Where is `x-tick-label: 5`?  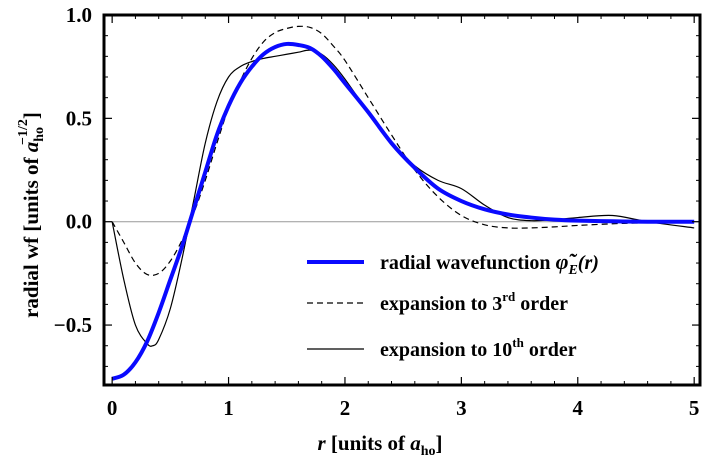
x-tick-label: 5 is located at coordinates (694, 408).